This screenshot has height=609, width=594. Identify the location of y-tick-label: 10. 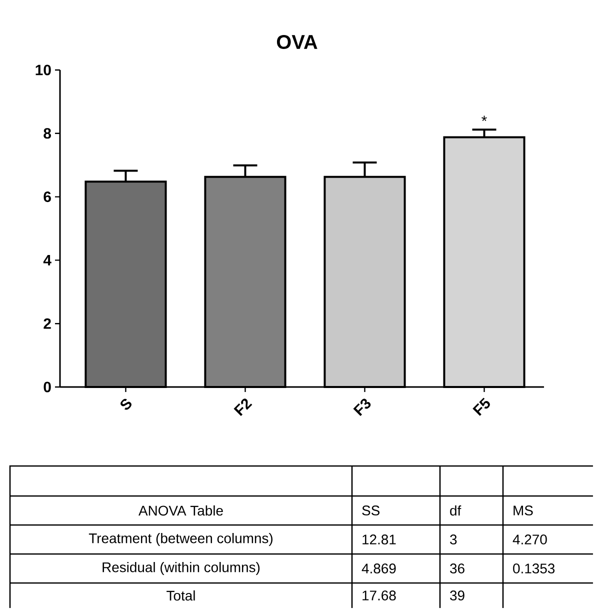
(43, 70).